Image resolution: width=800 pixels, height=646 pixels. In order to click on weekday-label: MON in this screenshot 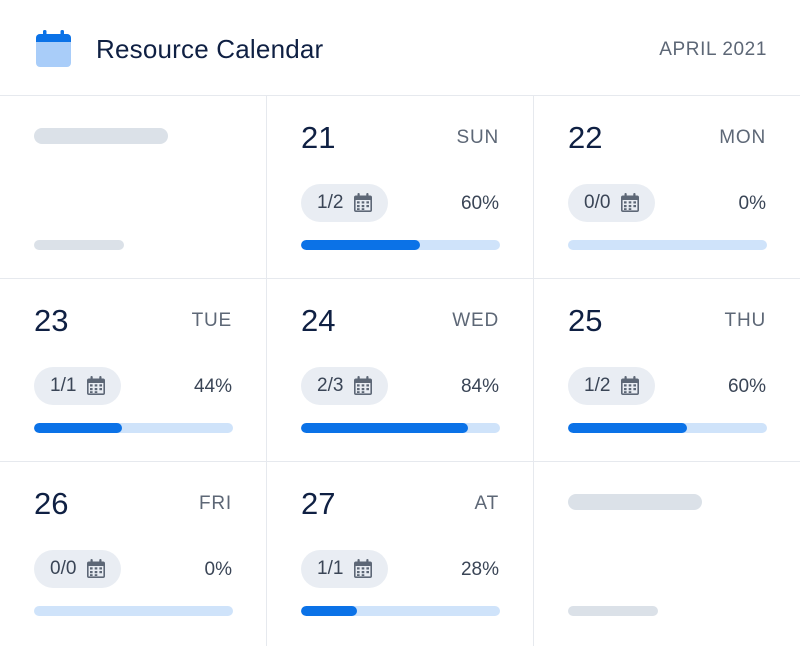, I will do `click(742, 137)`.